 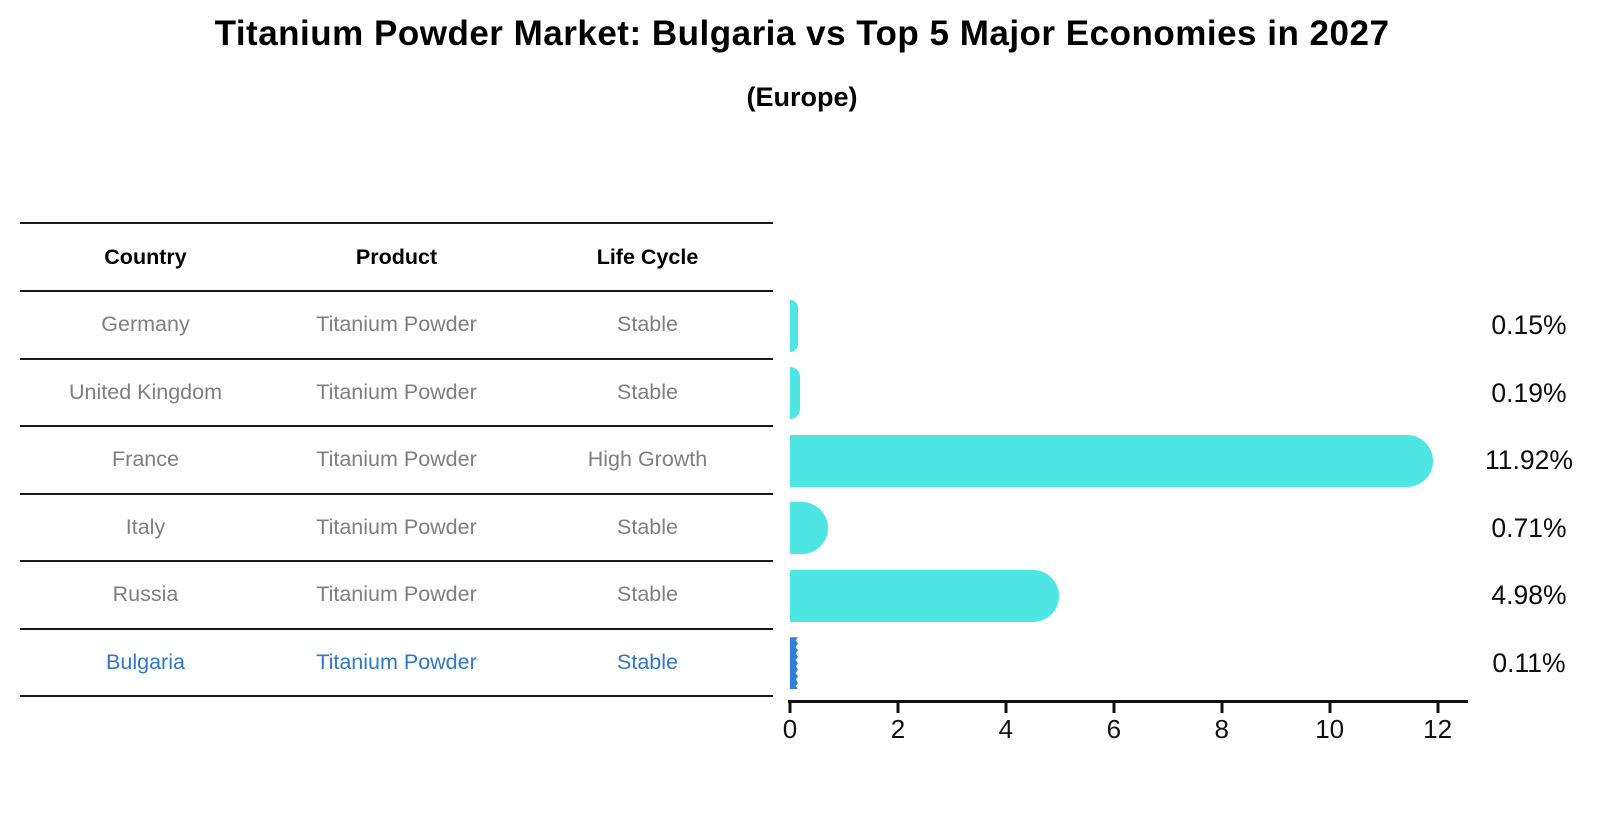 What do you see at coordinates (1330, 729) in the screenshot?
I see `x-axis-tick-label: 10` at bounding box center [1330, 729].